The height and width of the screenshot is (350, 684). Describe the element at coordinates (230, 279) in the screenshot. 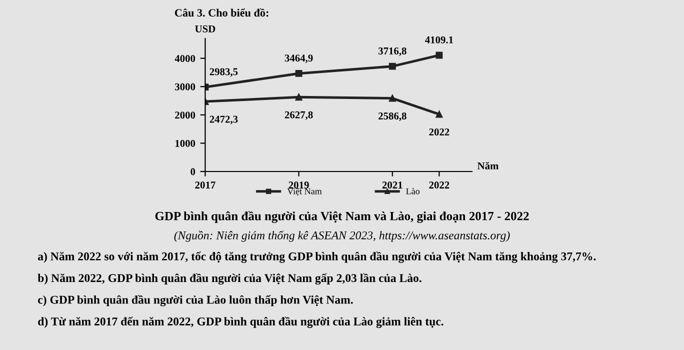

I see `text: b) Năm 2022, GDP bình quân đầu người của Việt Nam gấp 2,03 lần của Lào.` at that location.